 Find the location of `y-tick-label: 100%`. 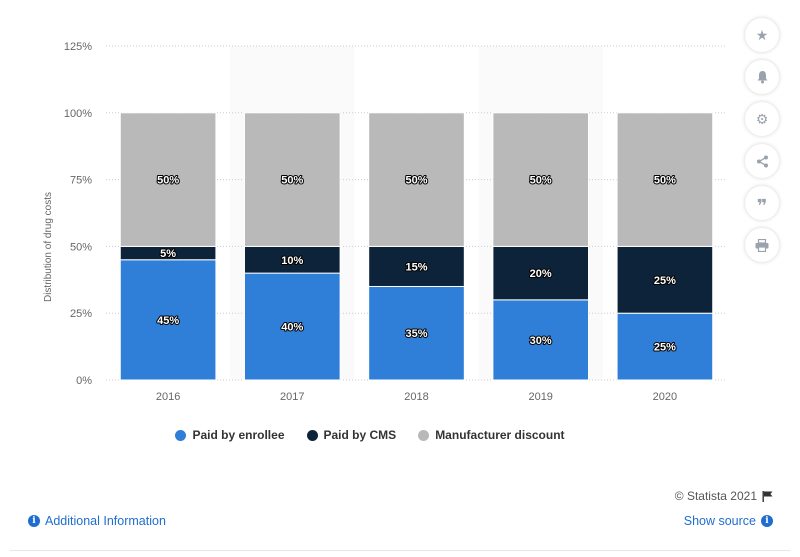

y-tick-label: 100% is located at coordinates (78, 114).